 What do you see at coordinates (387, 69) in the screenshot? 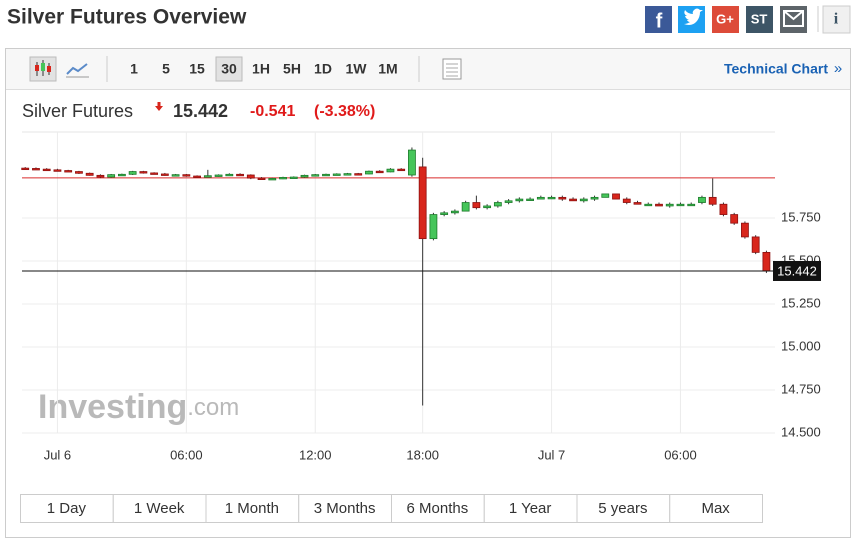
I see `interval-button: 1M` at bounding box center [387, 69].